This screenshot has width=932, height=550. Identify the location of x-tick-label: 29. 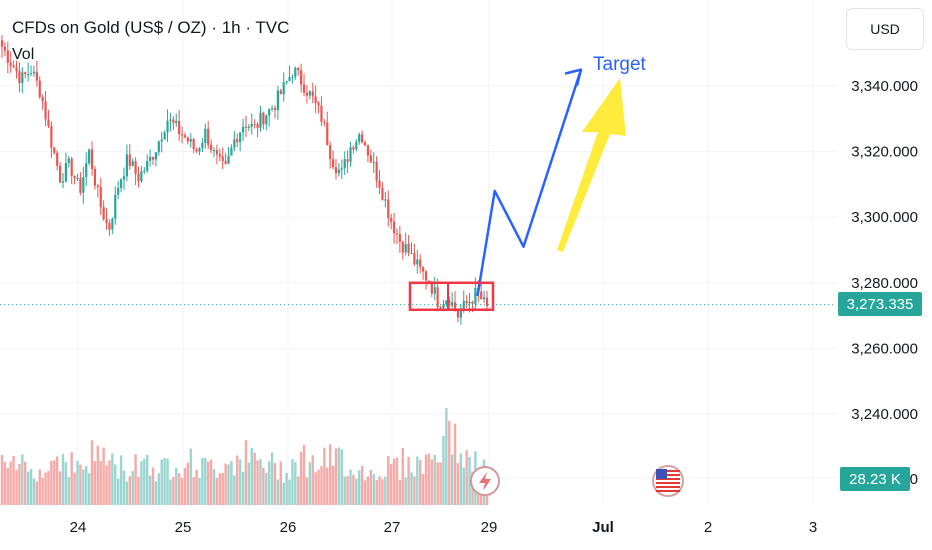
(489, 527).